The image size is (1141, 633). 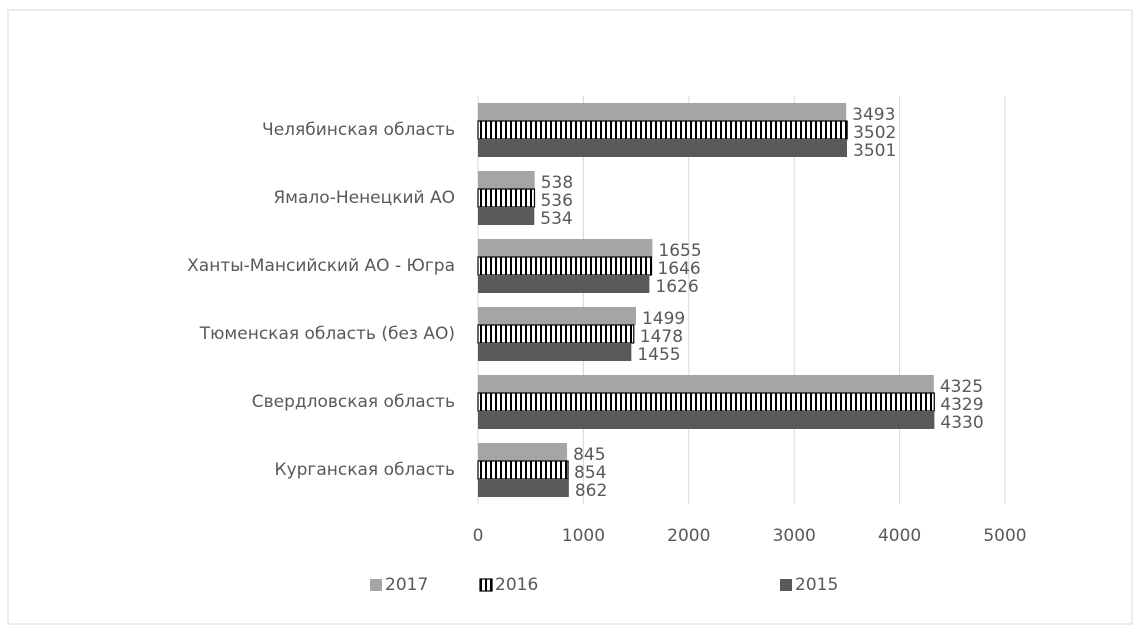 I want to click on value-label: 1499, so click(x=663, y=319).